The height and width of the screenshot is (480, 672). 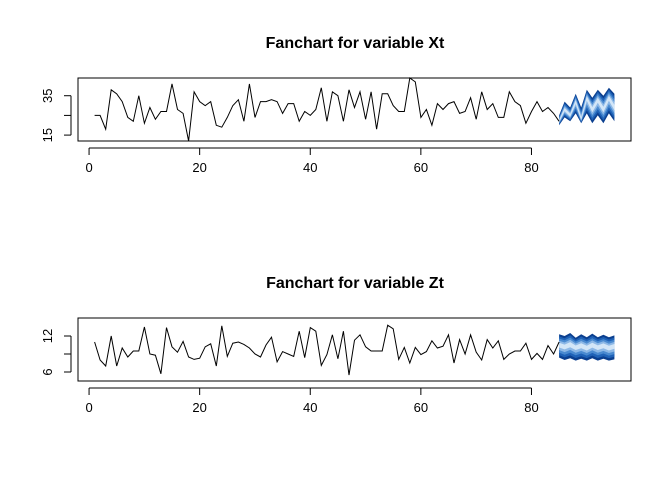 What do you see at coordinates (47, 135) in the screenshot?
I see `y-tick-label: 15` at bounding box center [47, 135].